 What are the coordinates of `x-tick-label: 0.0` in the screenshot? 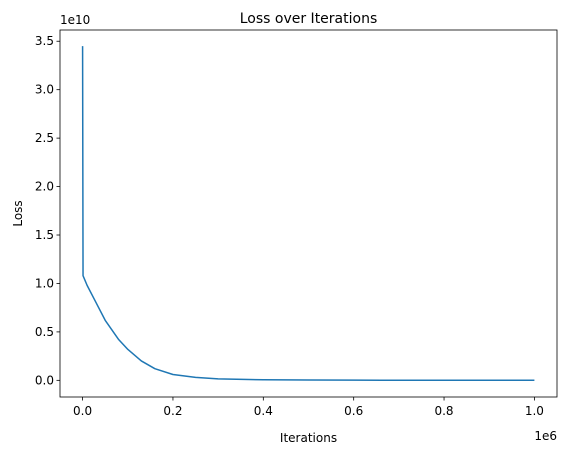 It's located at (82, 411).